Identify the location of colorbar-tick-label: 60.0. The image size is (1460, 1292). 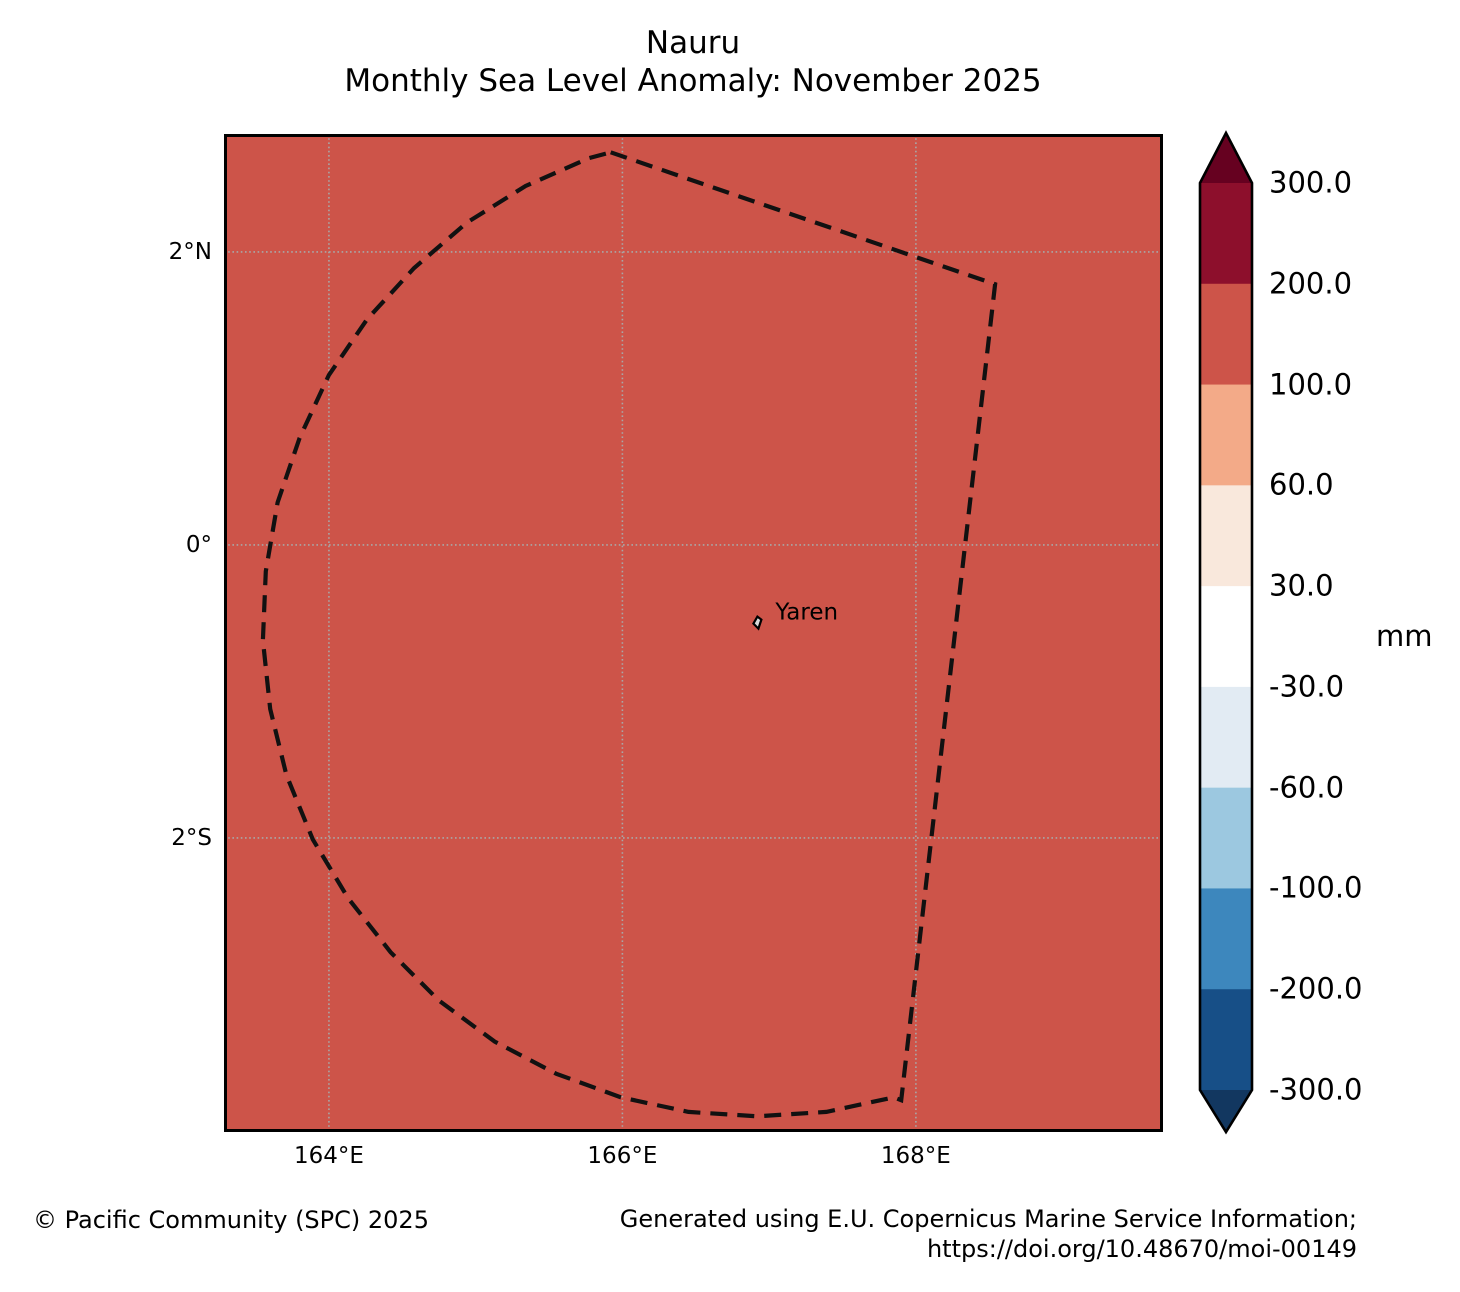
(1301, 484).